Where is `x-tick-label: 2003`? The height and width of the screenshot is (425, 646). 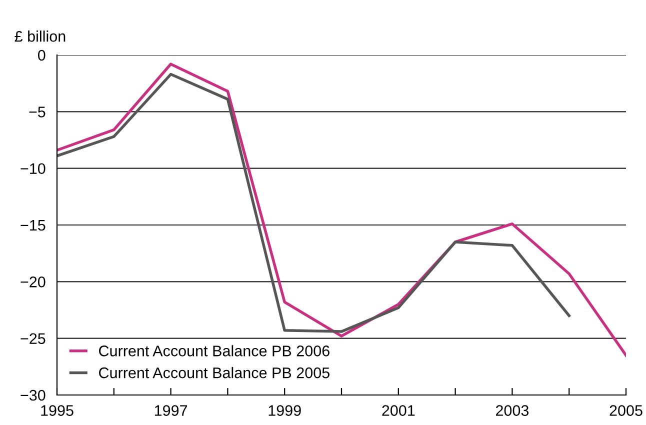 x-tick-label: 2003 is located at coordinates (512, 410).